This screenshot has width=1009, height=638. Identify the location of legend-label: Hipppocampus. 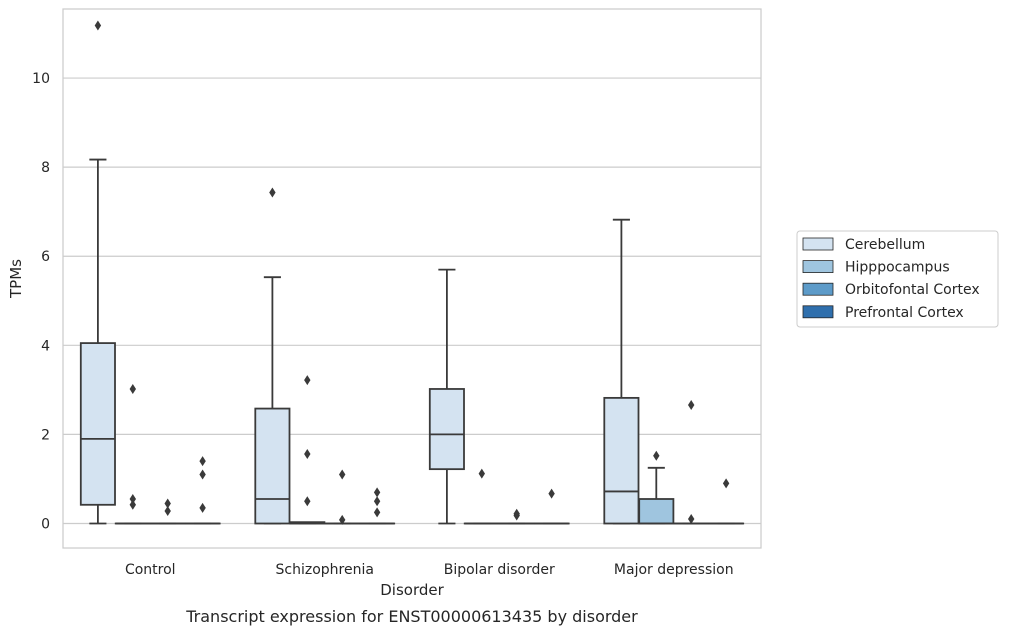
(897, 268).